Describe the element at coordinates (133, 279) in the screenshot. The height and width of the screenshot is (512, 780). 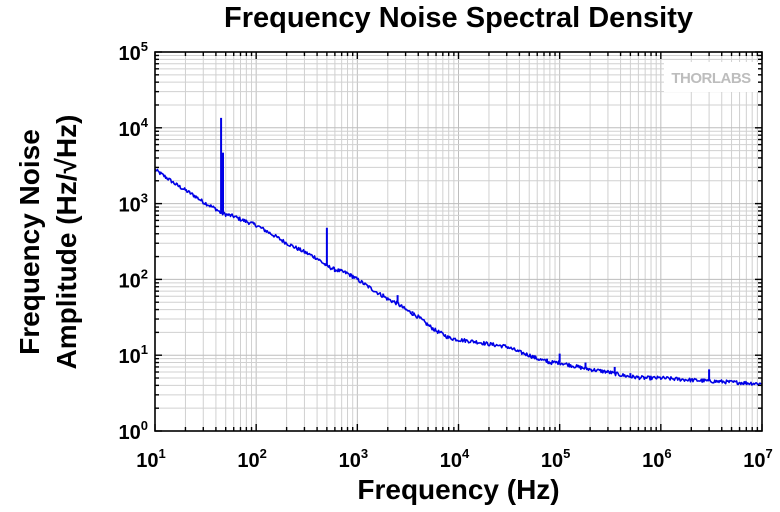
I see `y-tick-label: 10²` at that location.